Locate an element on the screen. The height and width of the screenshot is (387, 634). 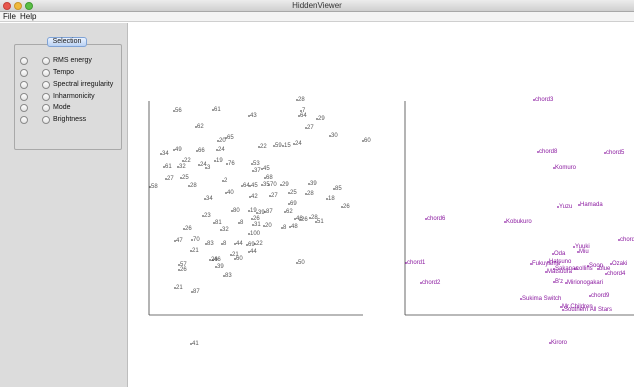
right-plot-point-label: Fukuyama is located at coordinates (546, 264).